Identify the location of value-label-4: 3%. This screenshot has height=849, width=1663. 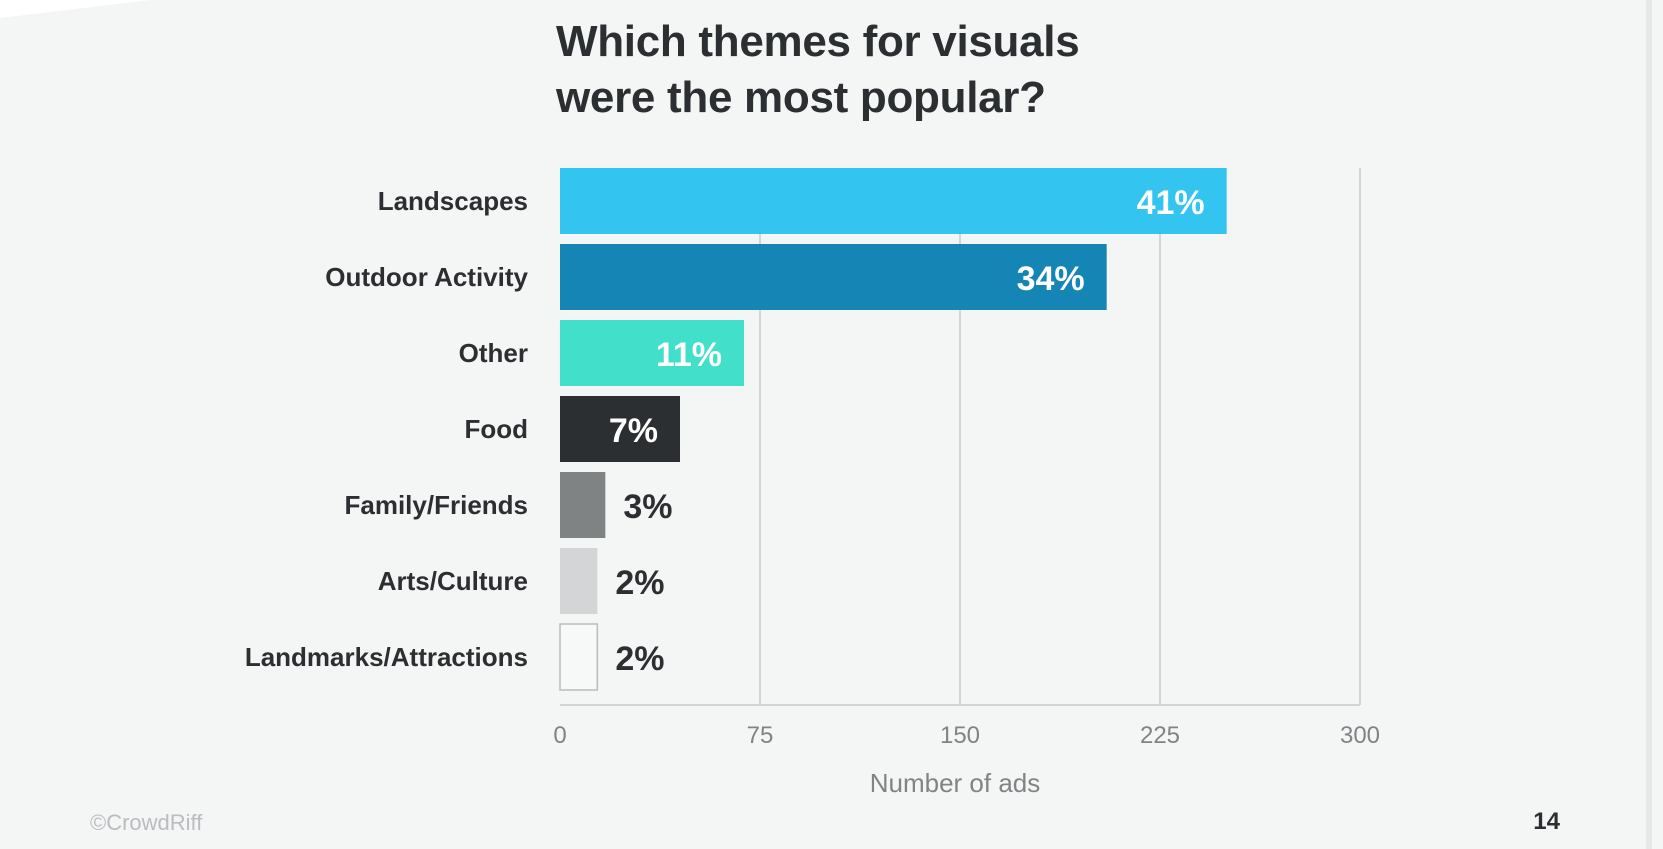
(647, 507).